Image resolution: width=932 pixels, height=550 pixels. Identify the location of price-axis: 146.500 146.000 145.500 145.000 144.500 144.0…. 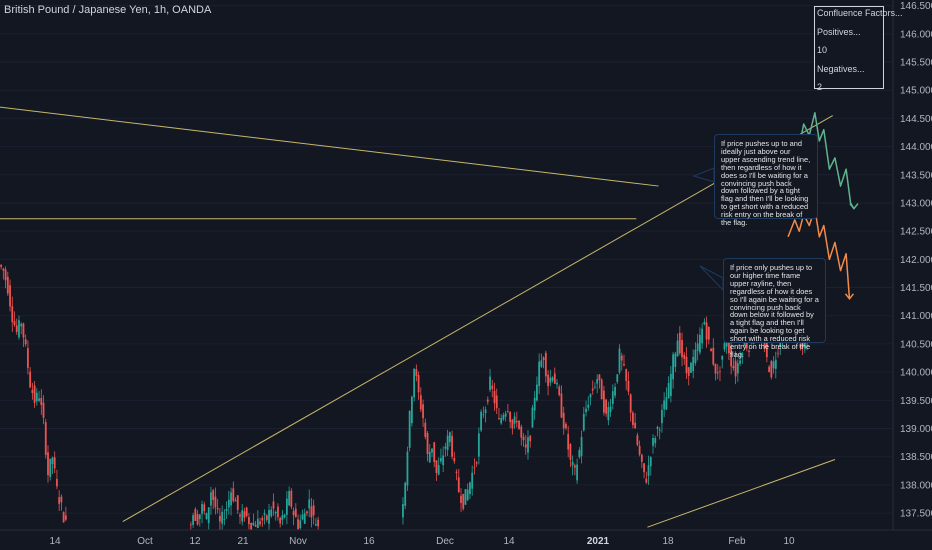
(912, 275).